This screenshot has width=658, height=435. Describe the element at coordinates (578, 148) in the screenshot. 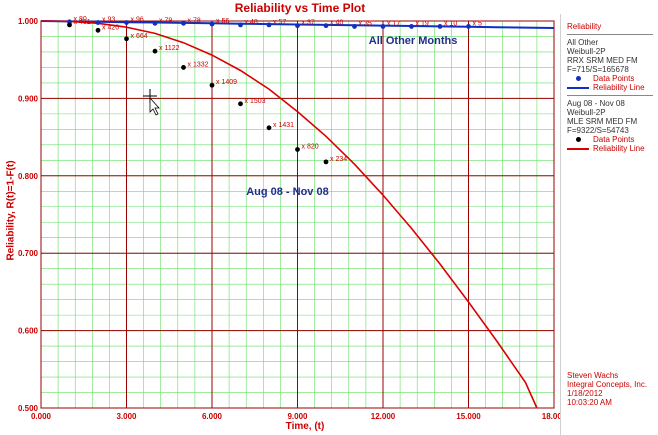

I see `red-line-icon` at that location.